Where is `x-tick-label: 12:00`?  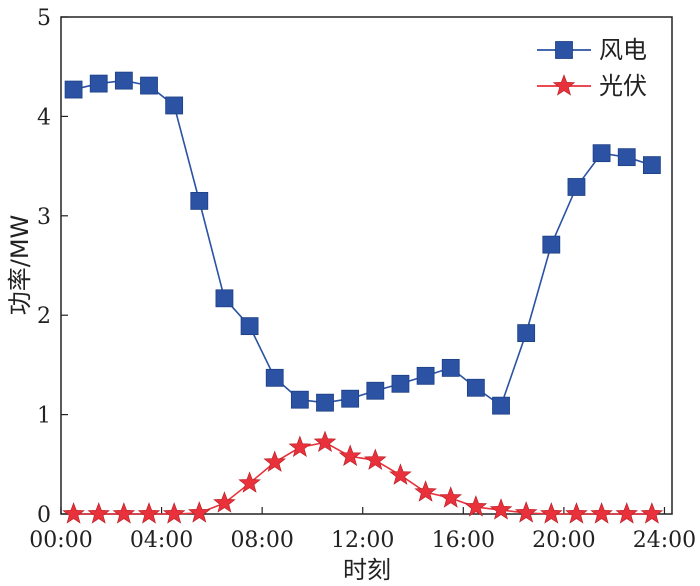 x-tick-label: 12:00 is located at coordinates (362, 540).